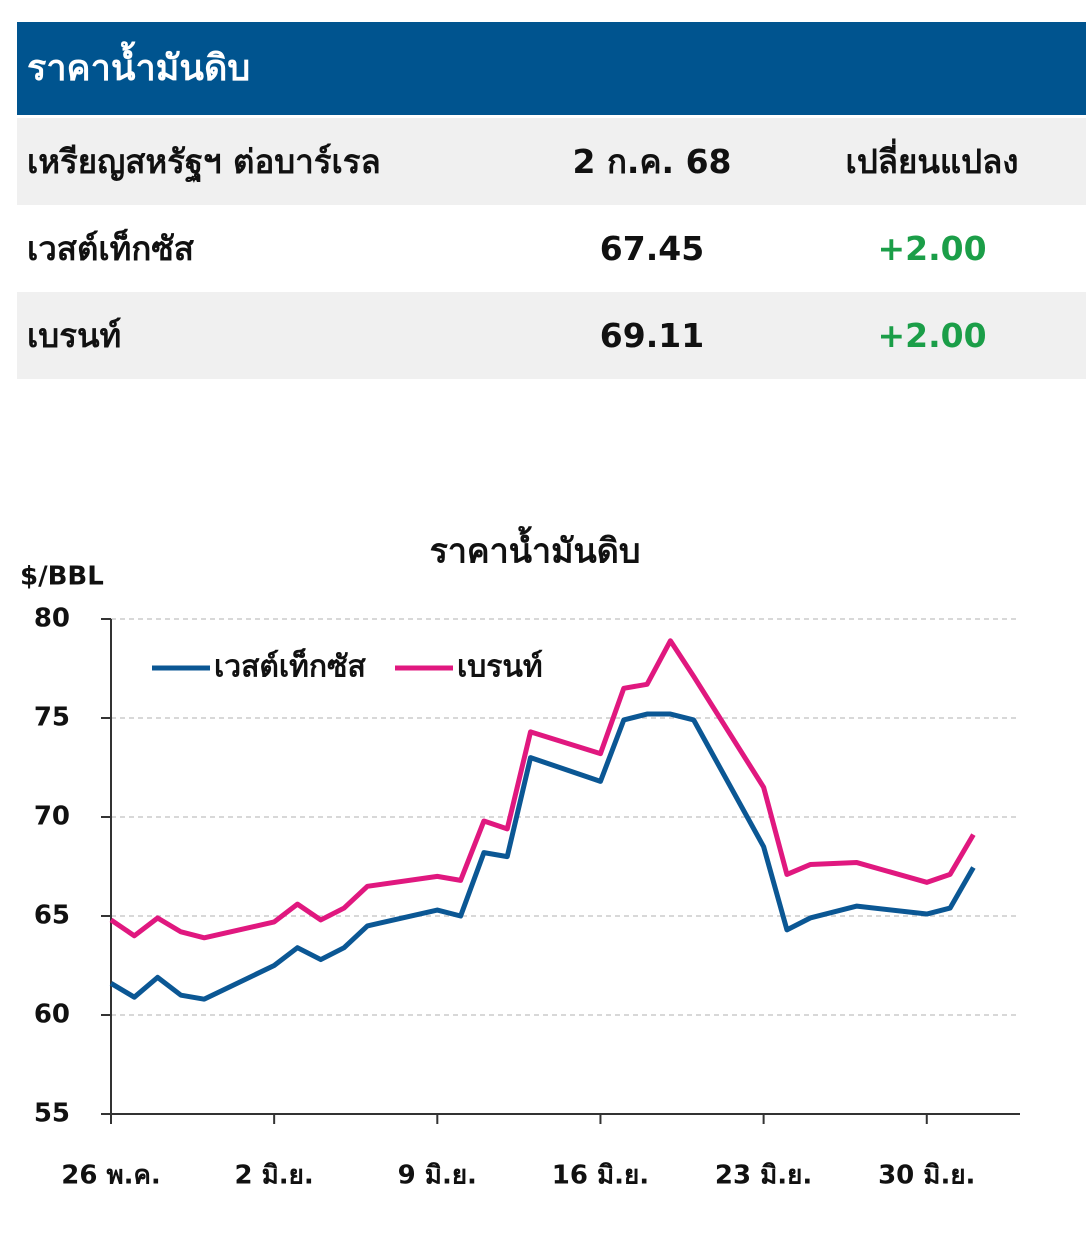 Image resolution: width=1086 pixels, height=1254 pixels. What do you see at coordinates (652, 335) in the screenshot?
I see `cell: 69.11` at bounding box center [652, 335].